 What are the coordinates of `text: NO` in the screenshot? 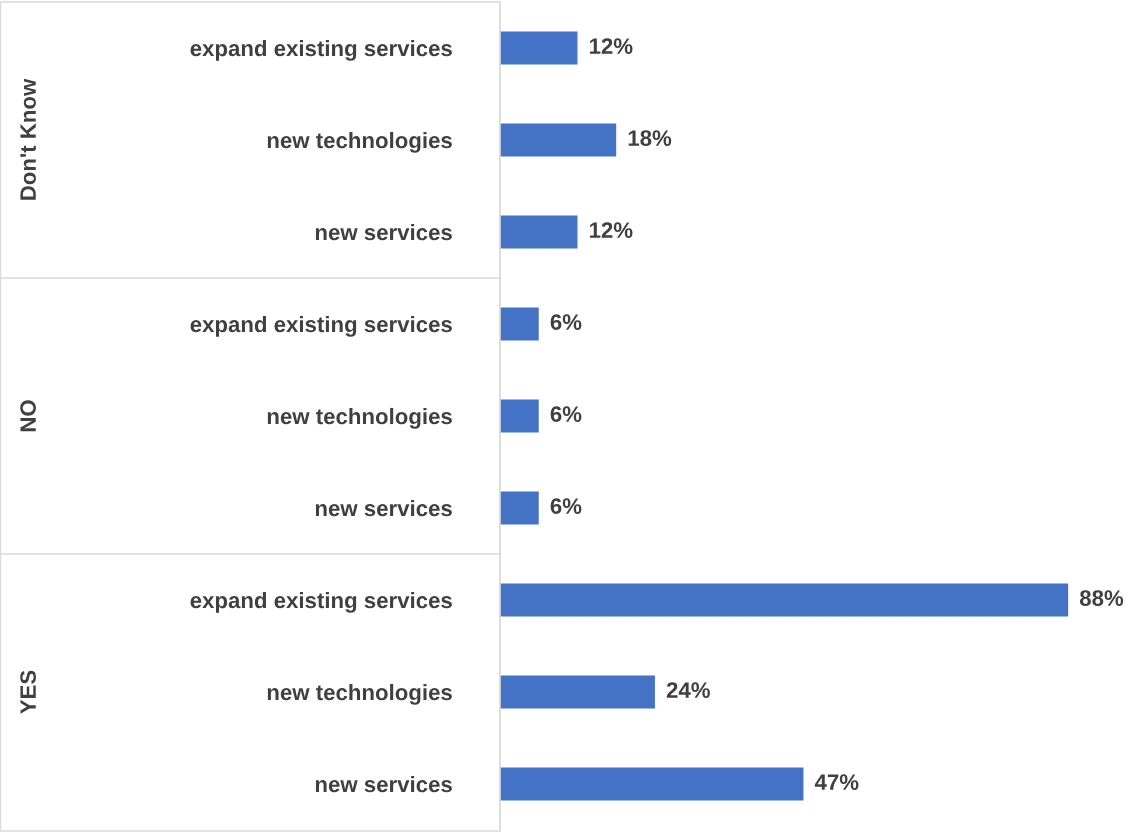 It's located at (28, 416).